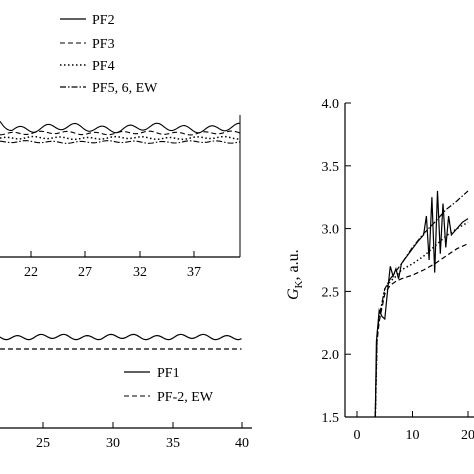  Describe the element at coordinates (85, 272) in the screenshot. I see `top-left-x-tick-label: 27` at that location.